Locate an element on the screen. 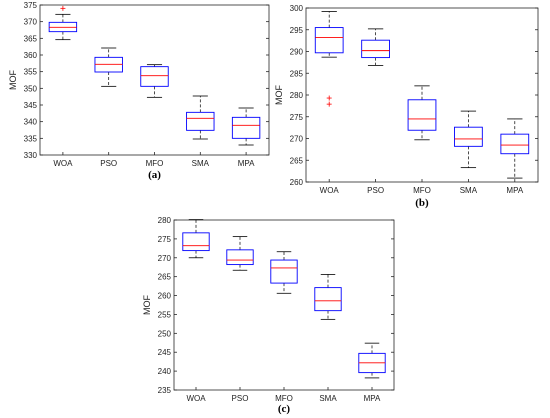 This screenshot has width=550, height=418. y-tick-label: 375 is located at coordinates (31, 5).